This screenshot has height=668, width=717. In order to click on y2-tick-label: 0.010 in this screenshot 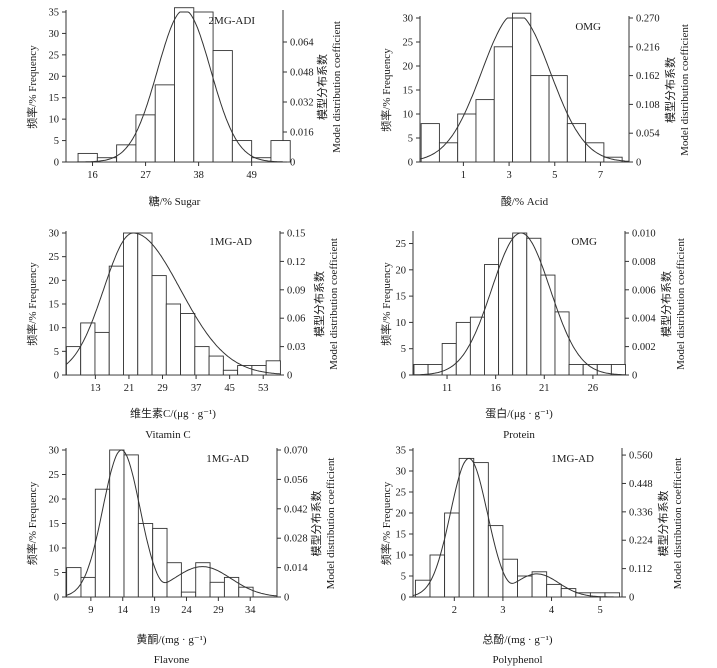, I will do `click(644, 234)`.